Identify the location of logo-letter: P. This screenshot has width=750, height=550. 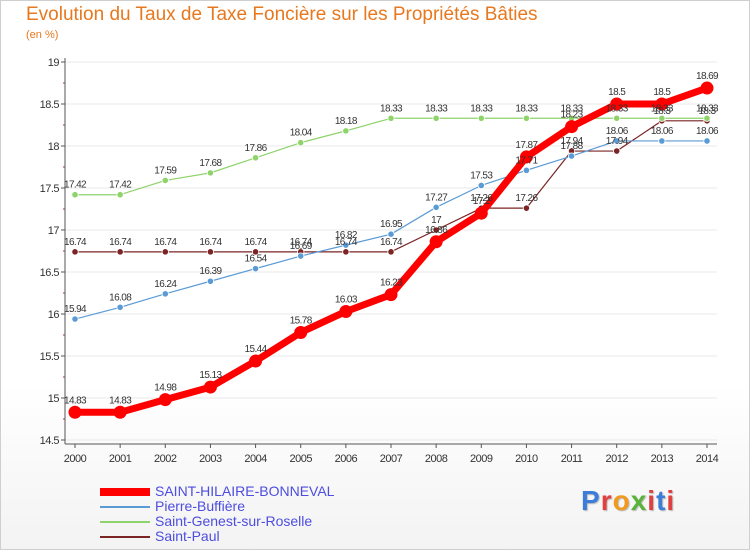
(591, 500).